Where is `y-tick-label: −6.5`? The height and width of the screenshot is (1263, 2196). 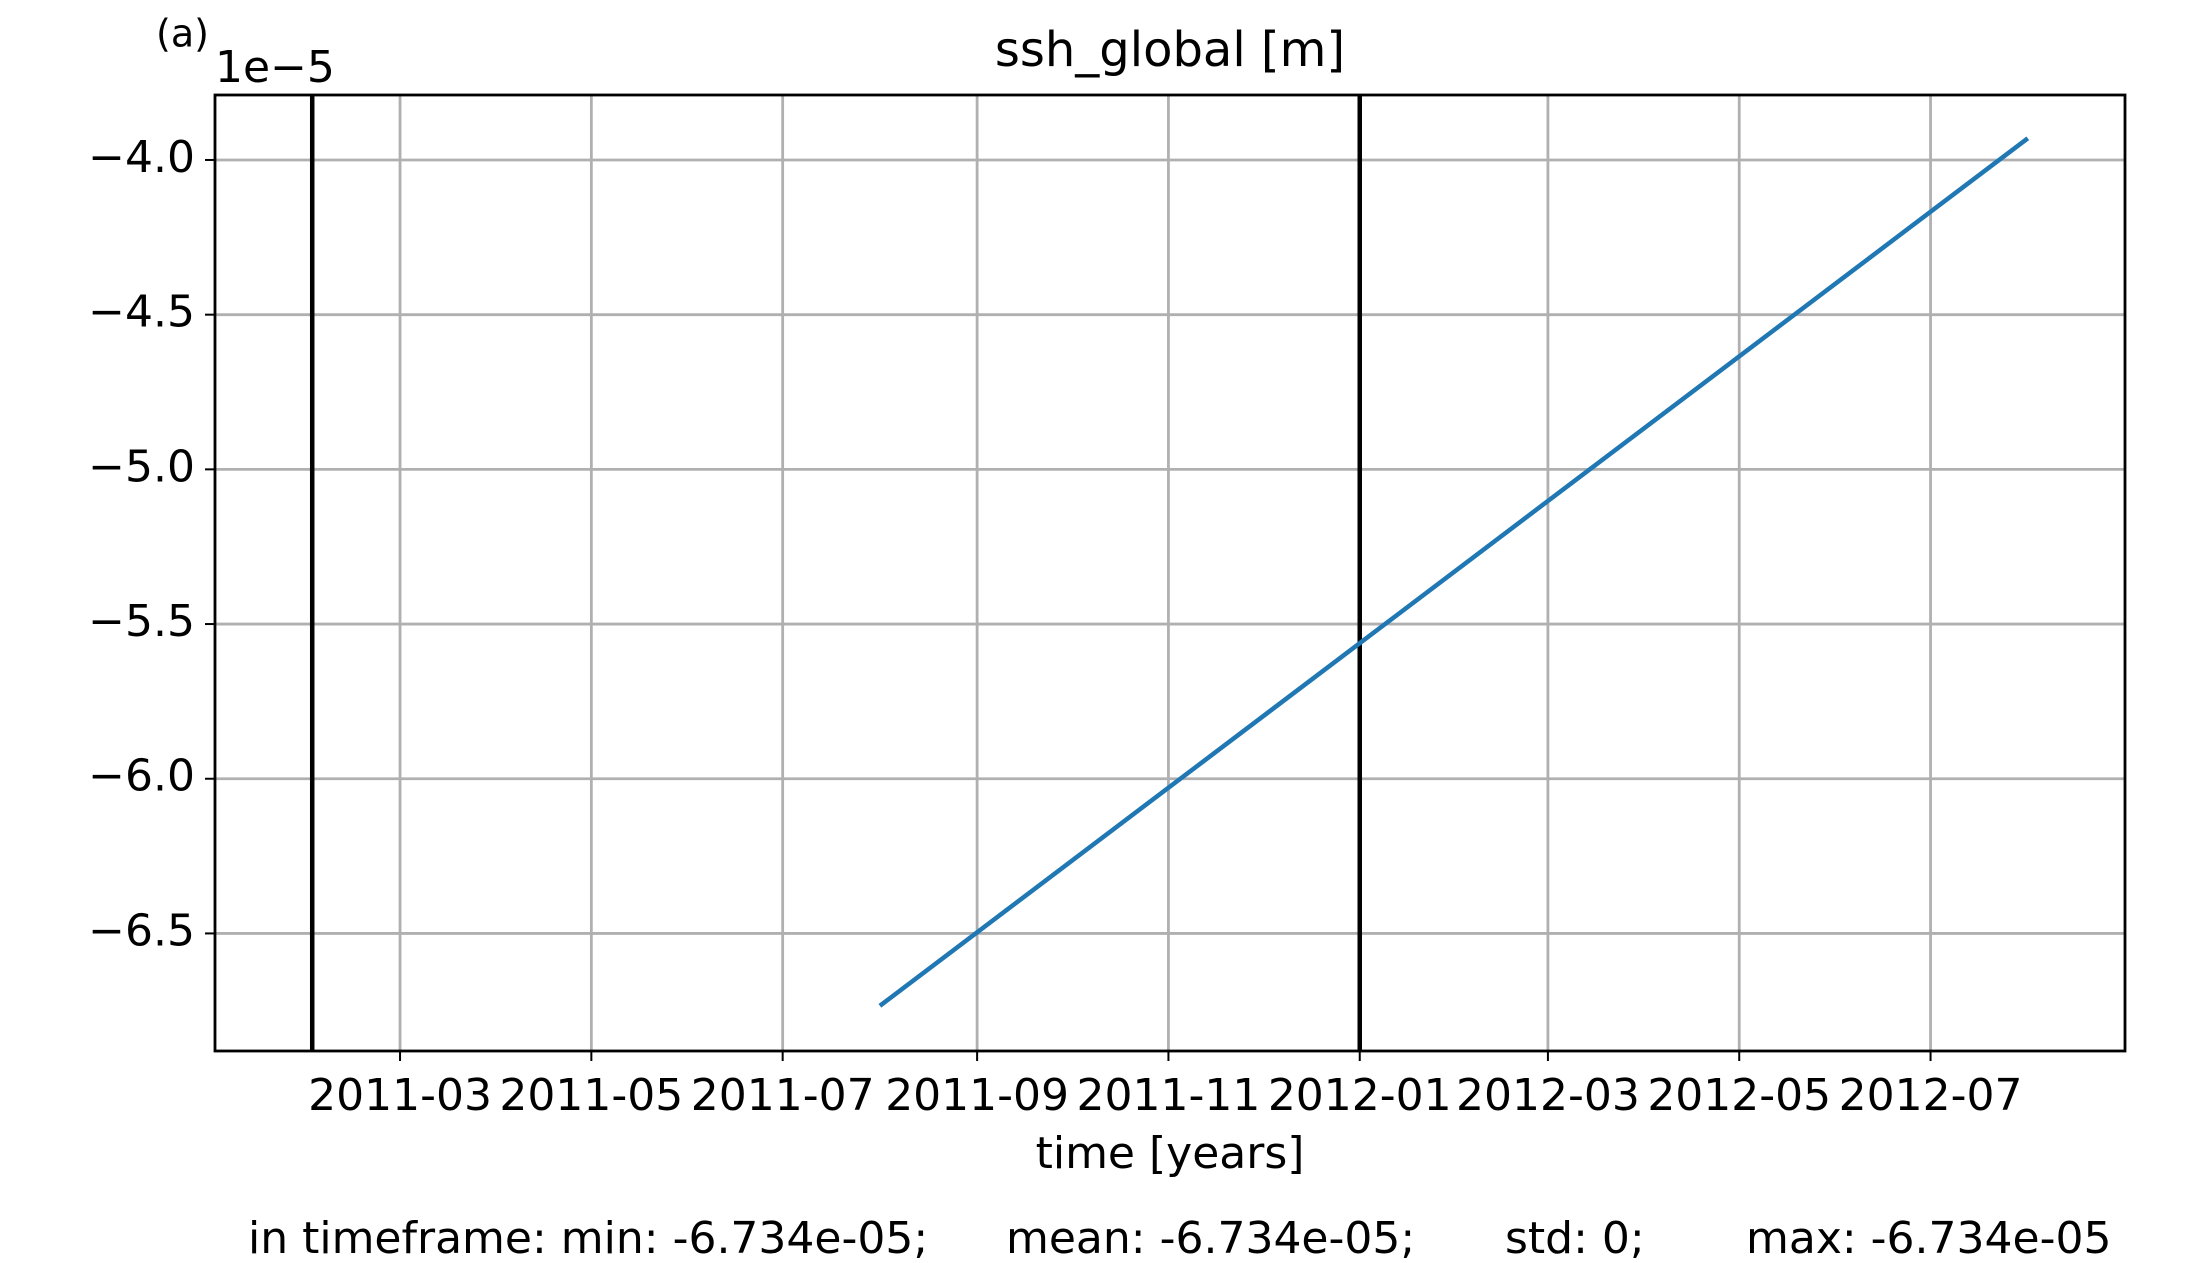
y-tick-label: −6.5 is located at coordinates (141, 930).